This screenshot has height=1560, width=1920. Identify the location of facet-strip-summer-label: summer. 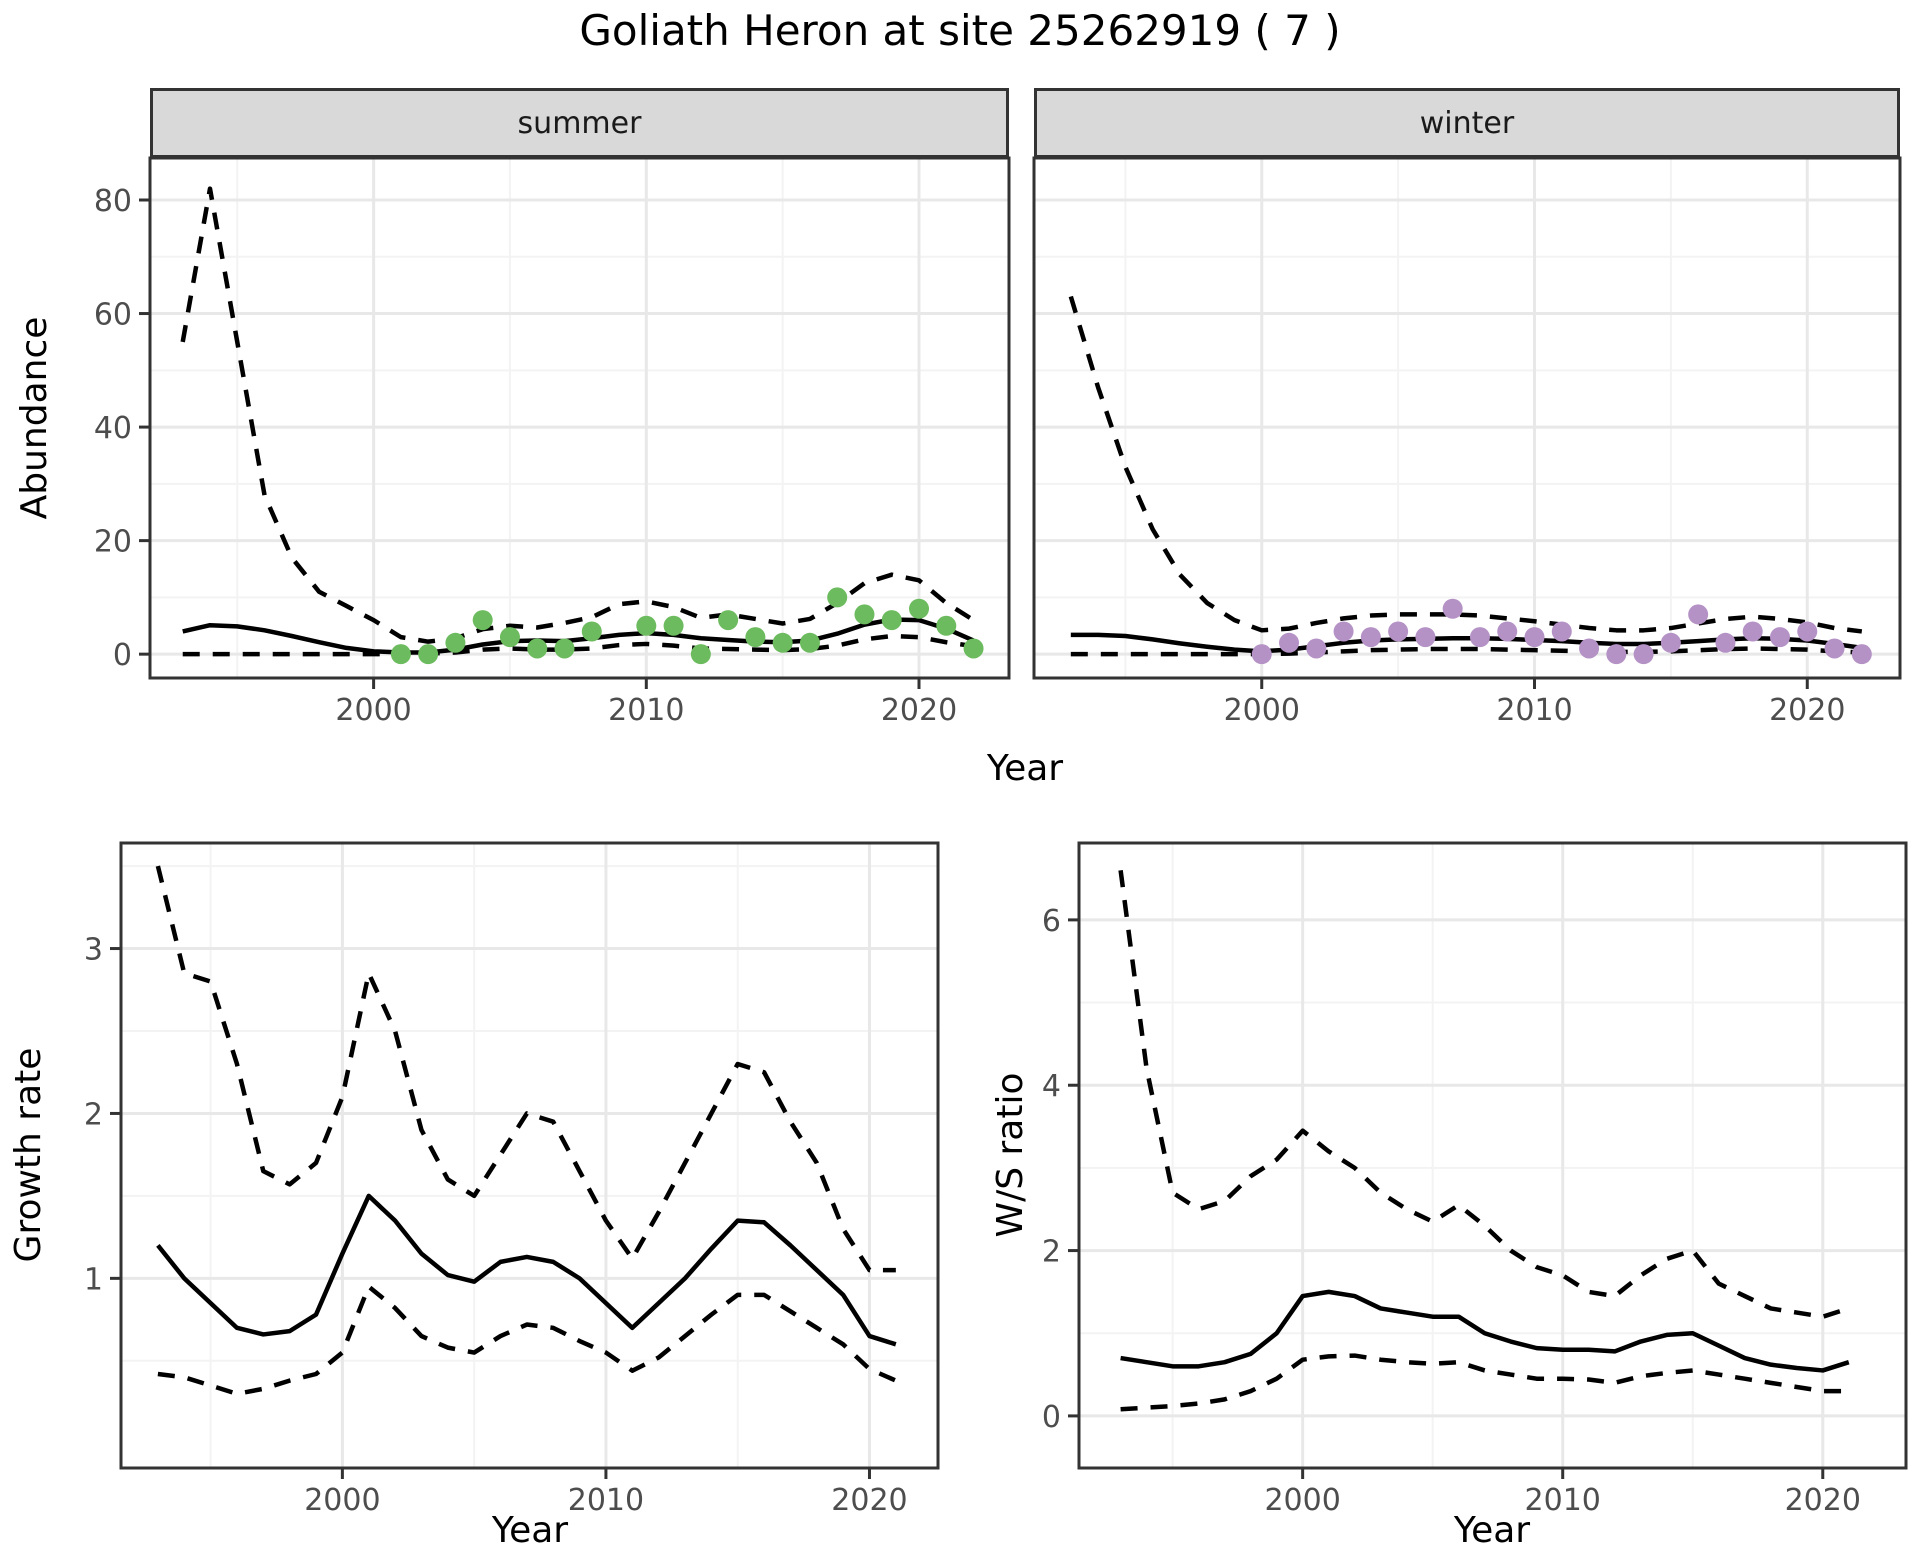
(579, 123).